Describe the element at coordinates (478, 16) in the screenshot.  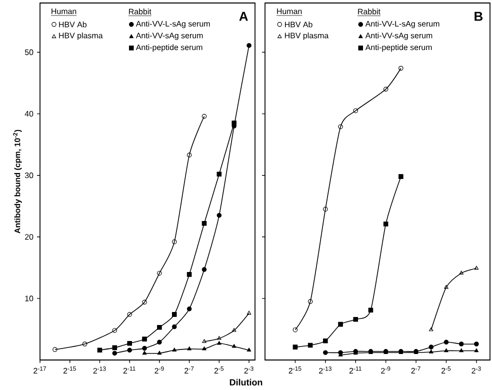
I see `text: B` at that location.